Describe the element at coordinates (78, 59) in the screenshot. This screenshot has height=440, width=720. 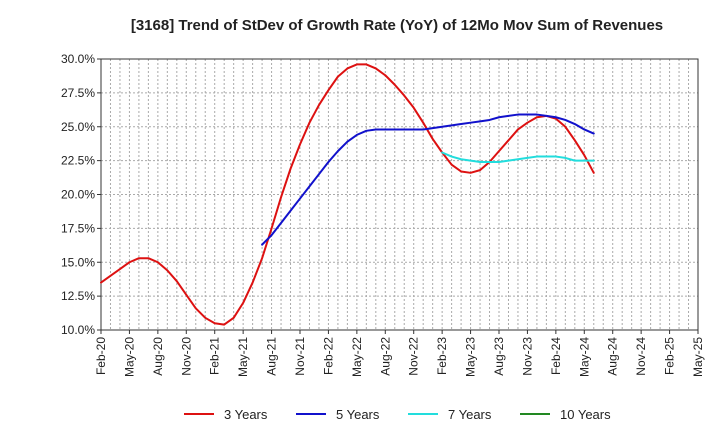
I see `y-tick-label: 30.0%` at that location.